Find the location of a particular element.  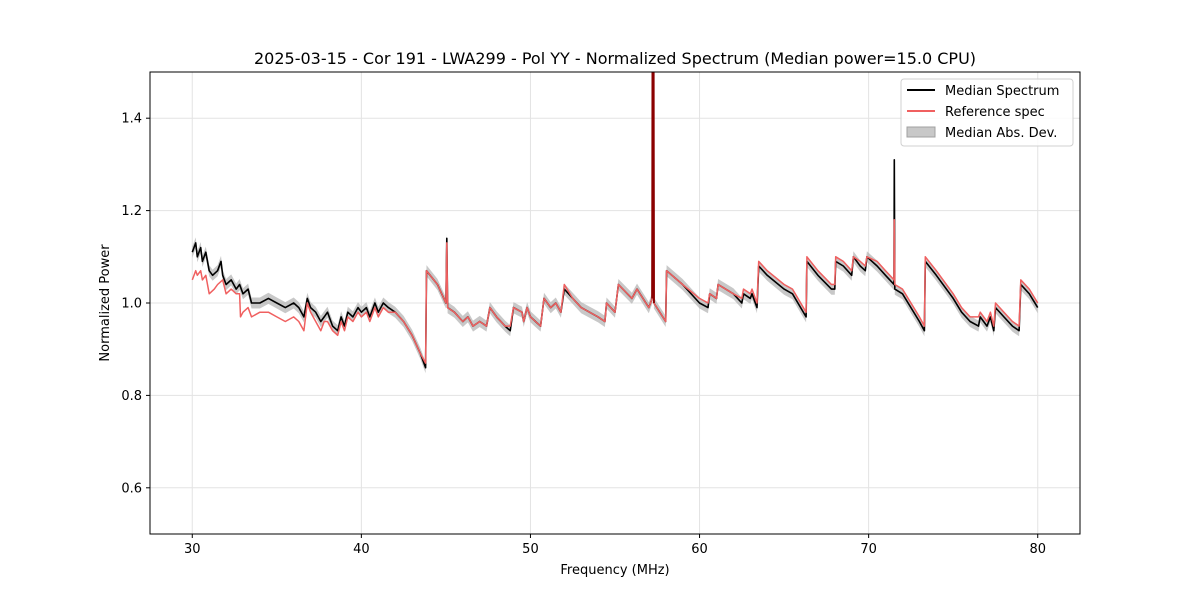

x-tick-label: 30 is located at coordinates (192, 549).